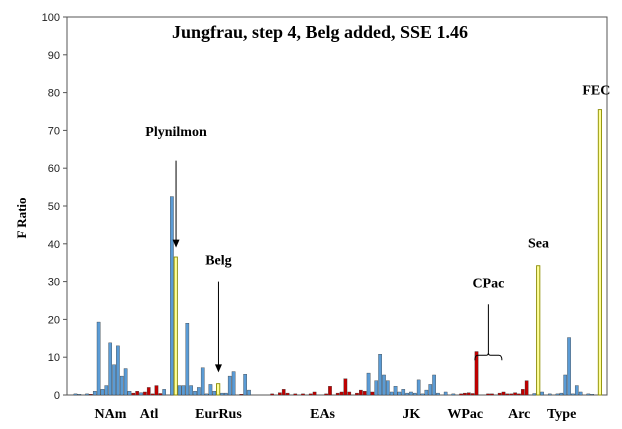 This screenshot has width=622, height=429. What do you see at coordinates (111, 414) in the screenshot?
I see `x-group-label: NAm` at bounding box center [111, 414].